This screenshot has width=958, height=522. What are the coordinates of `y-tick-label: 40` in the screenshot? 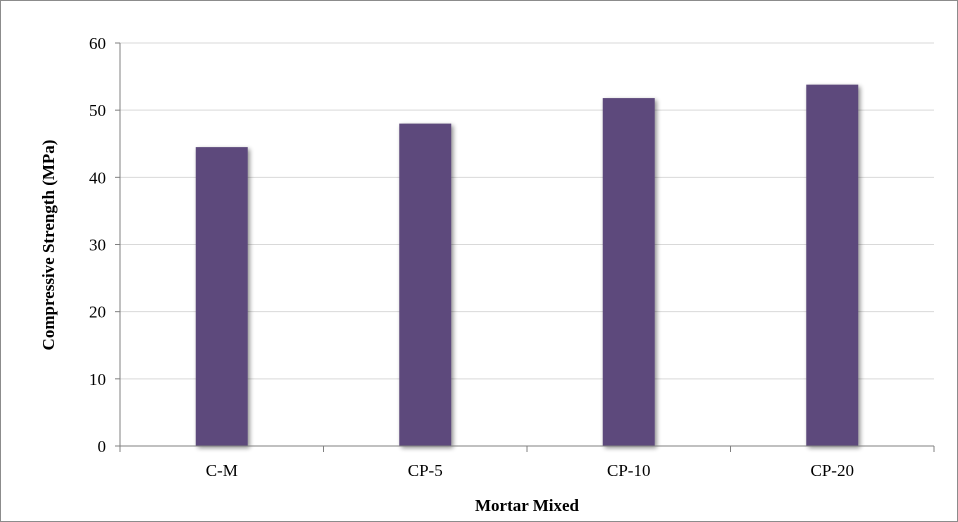 It's located at (97, 177).